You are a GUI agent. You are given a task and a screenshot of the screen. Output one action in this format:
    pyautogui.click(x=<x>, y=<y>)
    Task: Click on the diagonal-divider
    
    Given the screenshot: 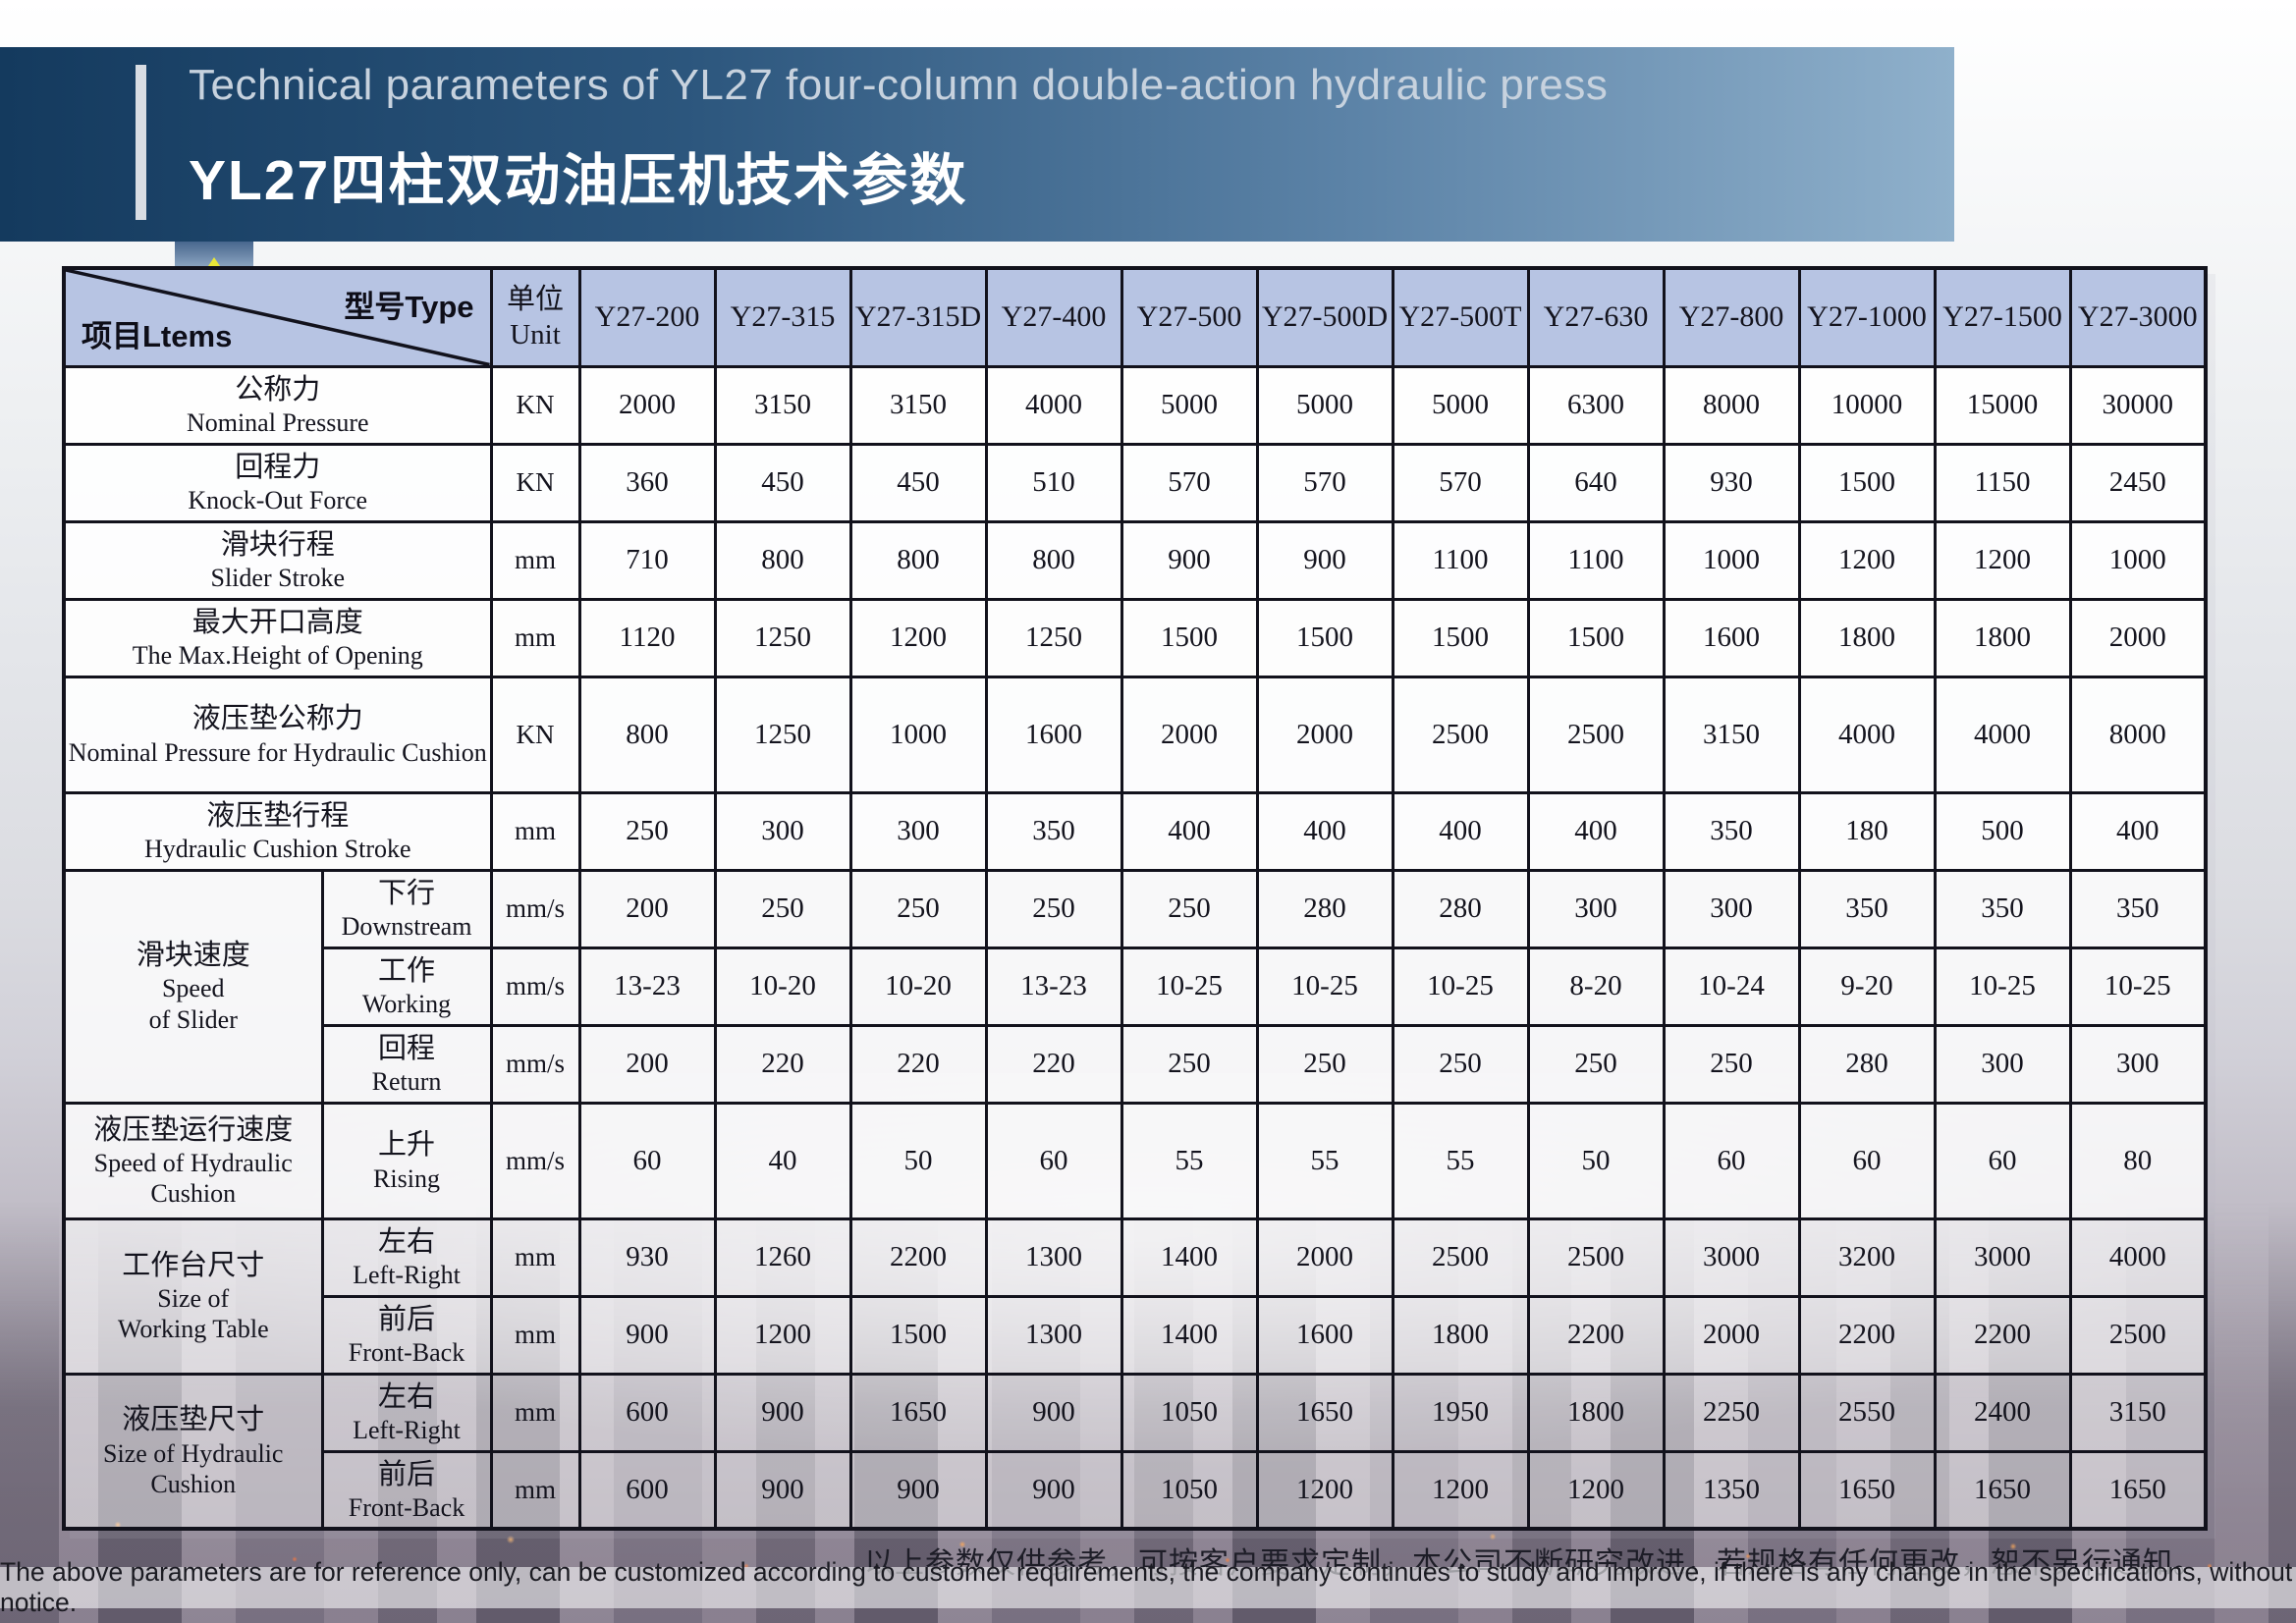 What is the action you would take?
    pyautogui.click(x=278, y=317)
    